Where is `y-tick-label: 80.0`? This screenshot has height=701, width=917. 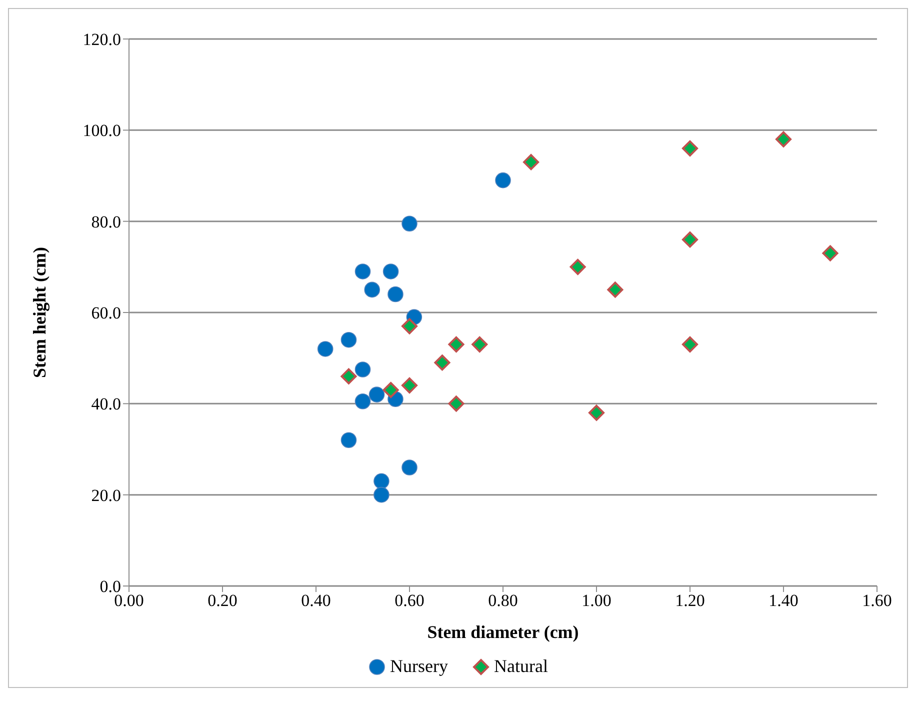
y-tick-label: 80.0 is located at coordinates (106, 222).